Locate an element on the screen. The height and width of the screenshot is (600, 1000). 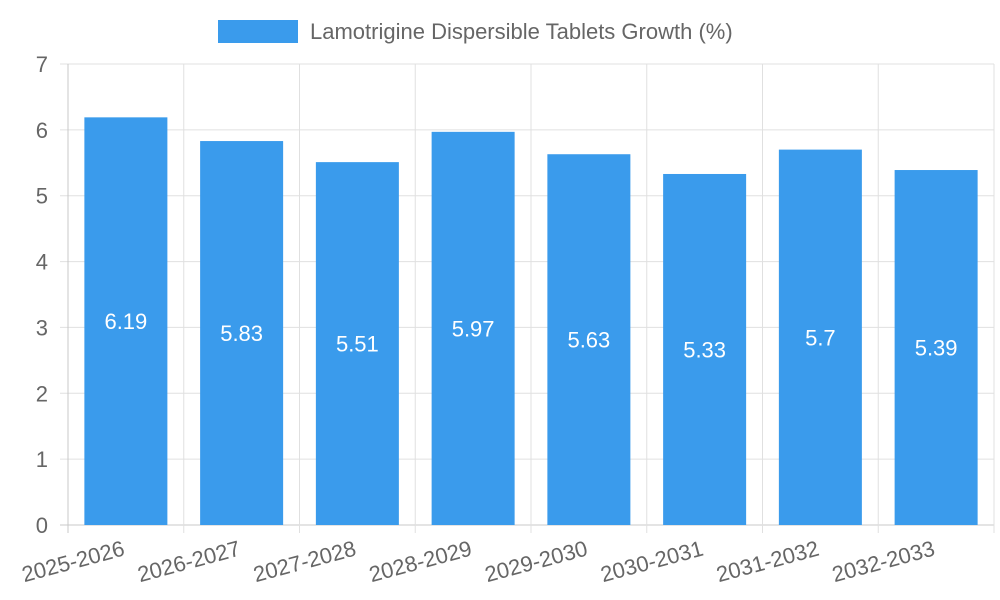
y-axis-ticks: 0 1 2 3 4 5 6 7 is located at coordinates (42, 295).